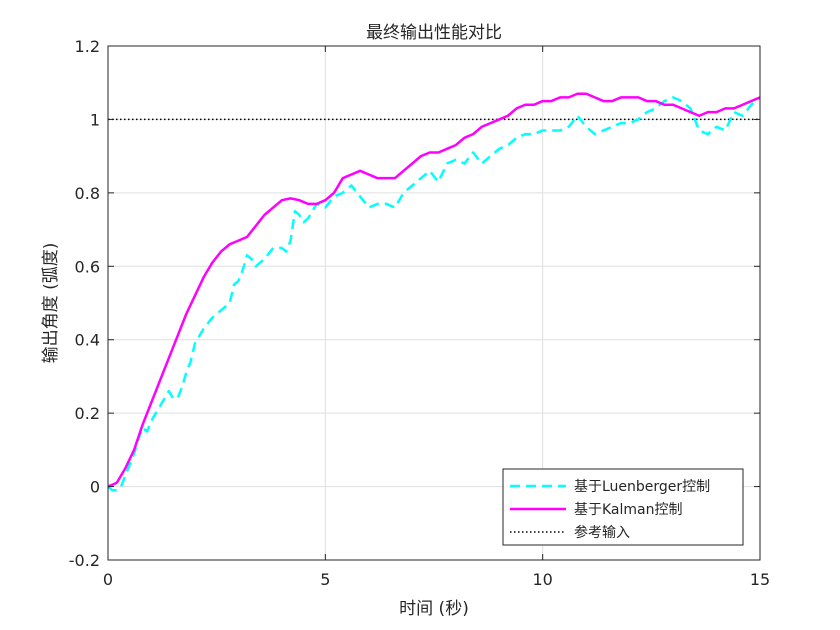 The height and width of the screenshot is (630, 840). What do you see at coordinates (760, 579) in the screenshot?
I see `x-tick-label: 15` at bounding box center [760, 579].